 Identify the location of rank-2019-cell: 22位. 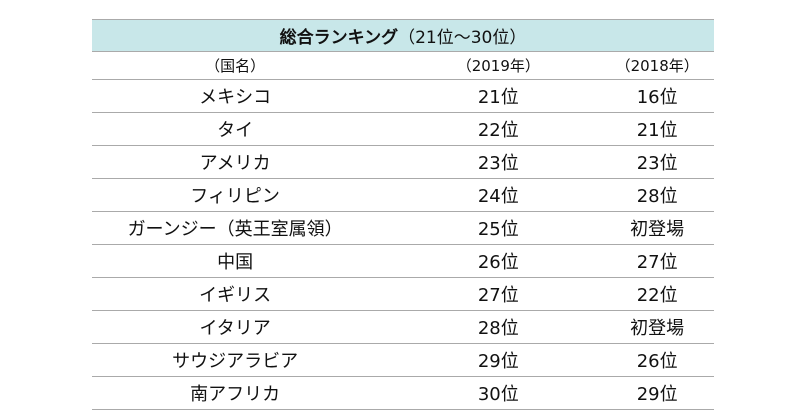
(489, 129).